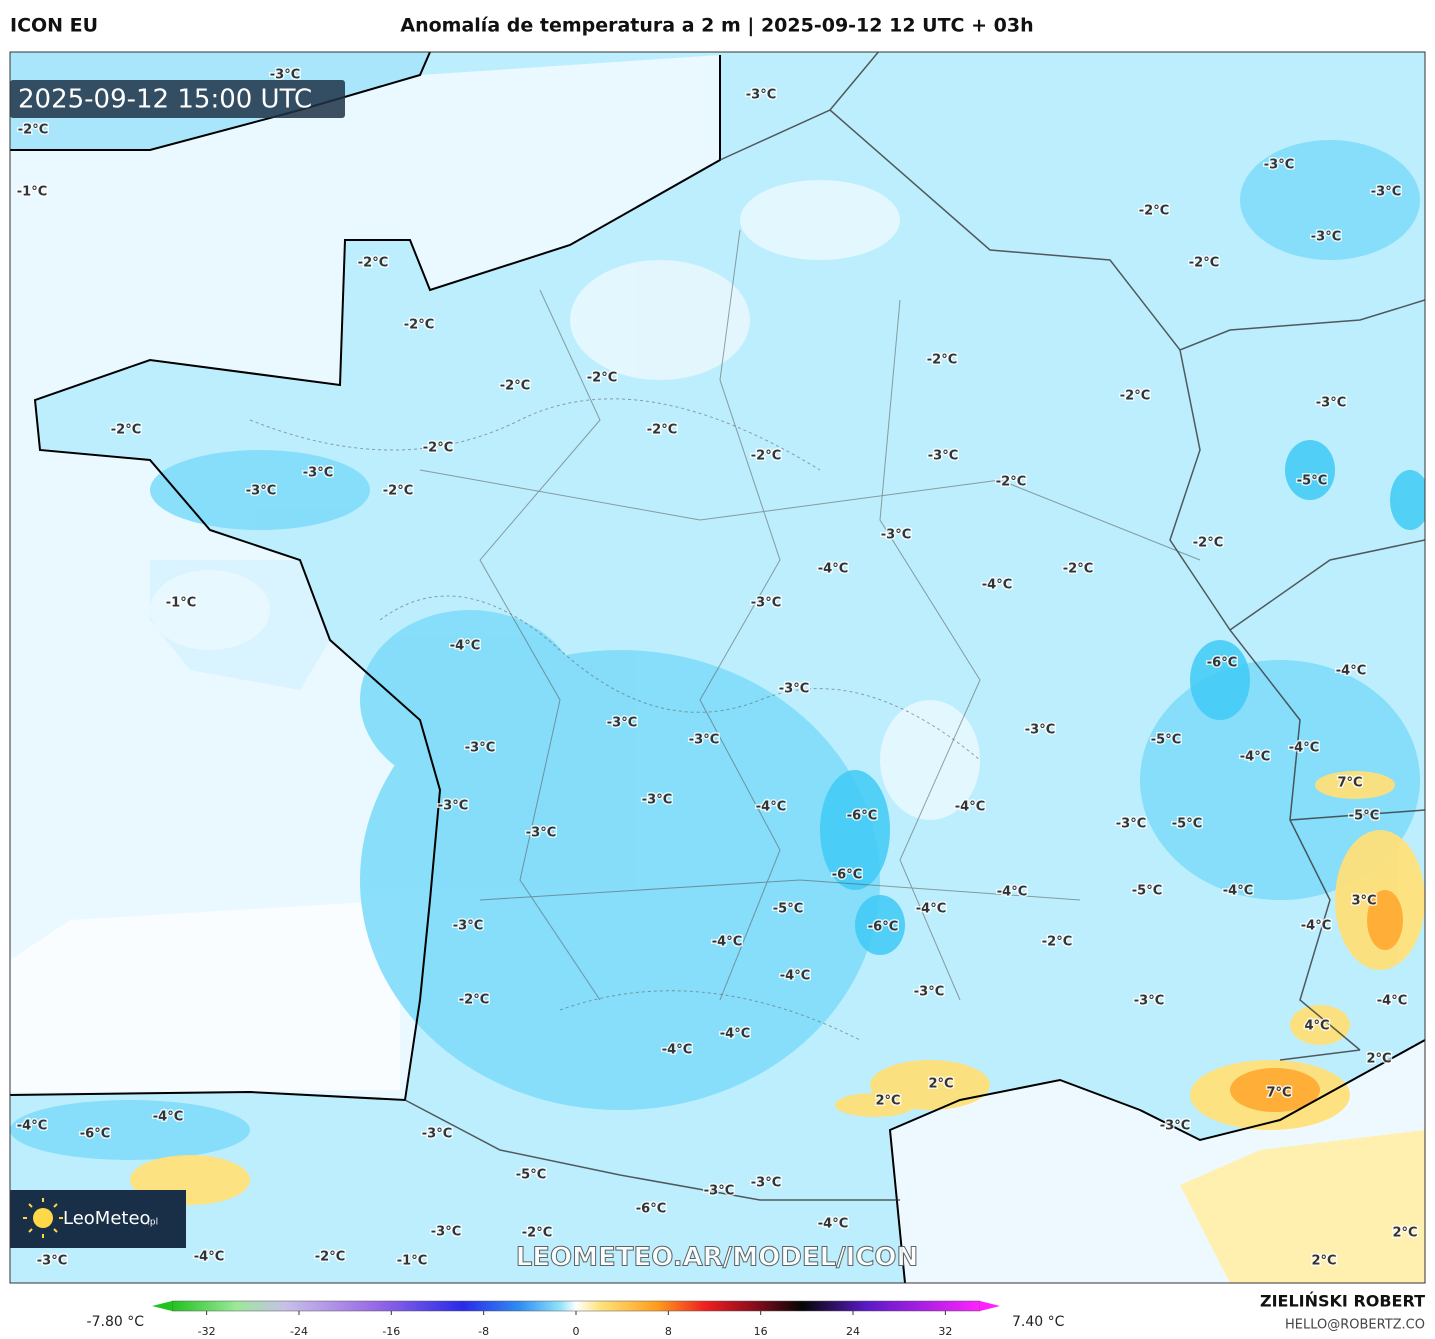 The image size is (1435, 1339). I want to click on logo-name: LeoMeteo, so click(107, 1218).